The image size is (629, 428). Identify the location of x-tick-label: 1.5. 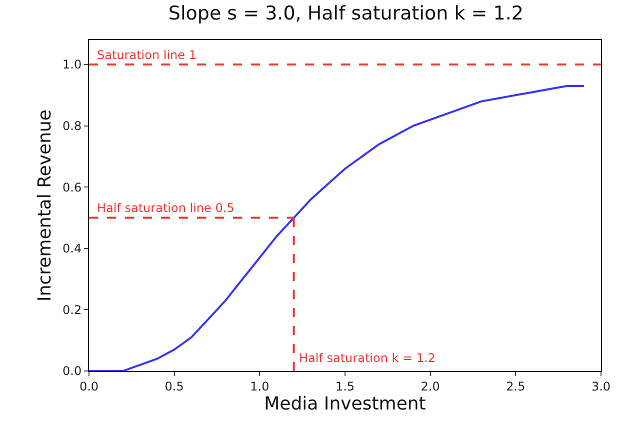
(345, 386).